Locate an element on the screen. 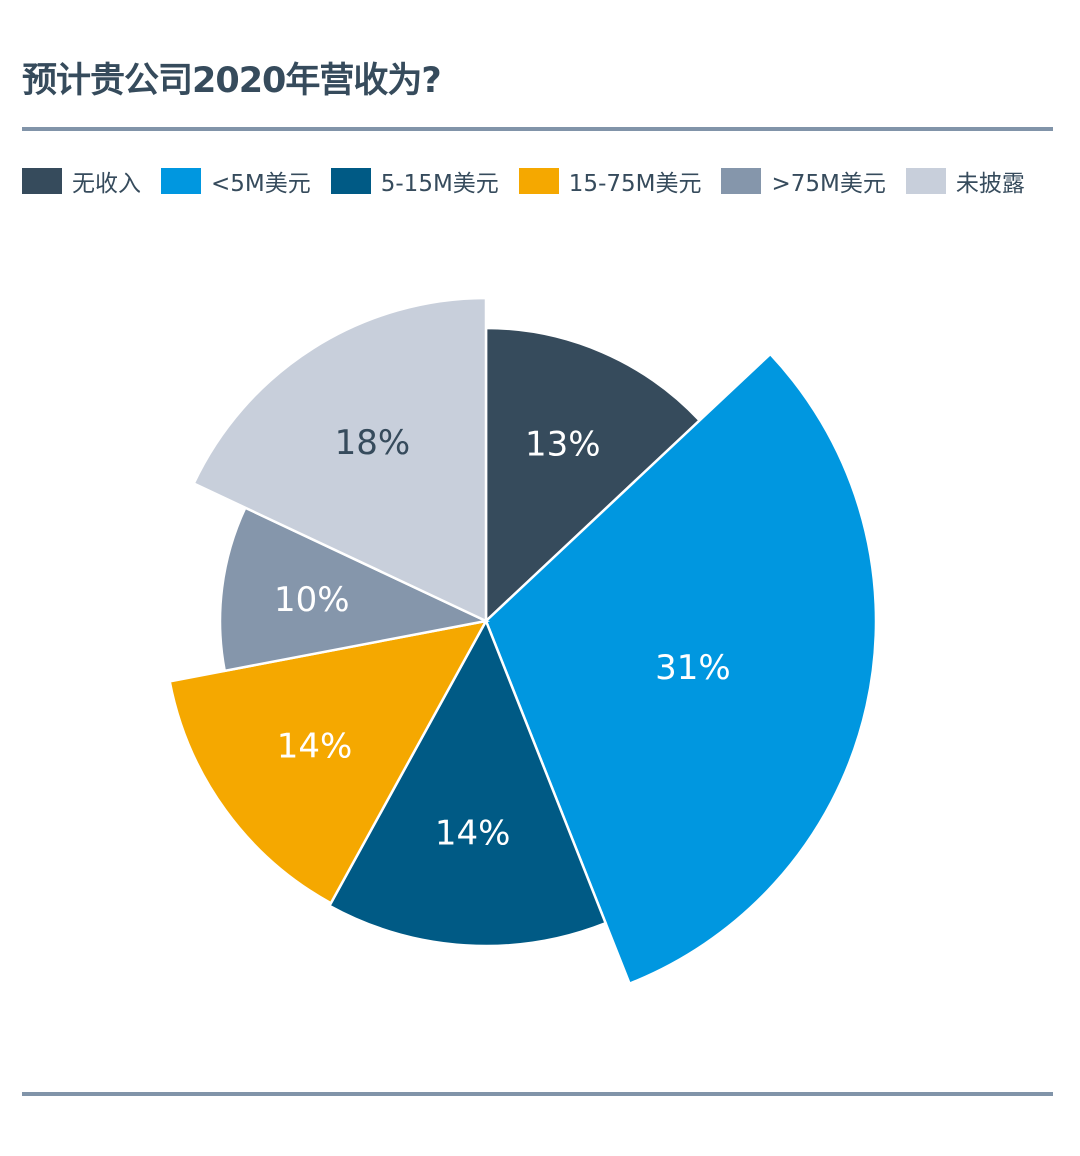  legend-item: >75M美元 is located at coordinates (803, 181).